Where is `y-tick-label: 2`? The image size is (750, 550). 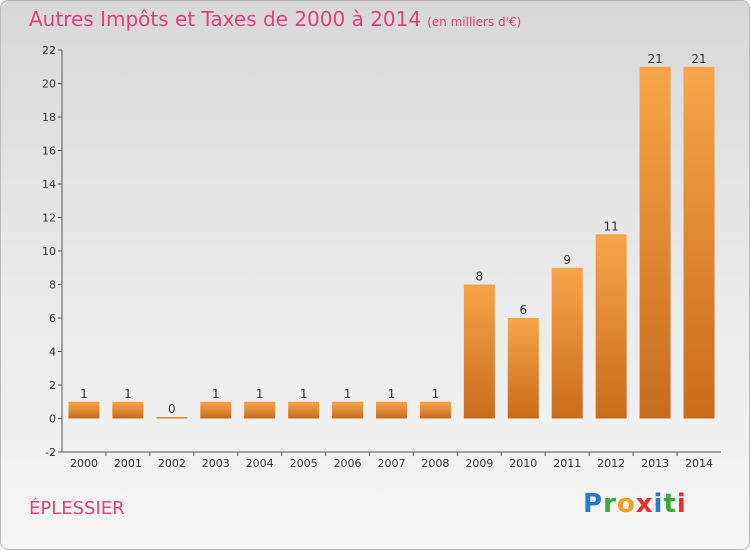 y-tick-label: 2 is located at coordinates (52, 385).